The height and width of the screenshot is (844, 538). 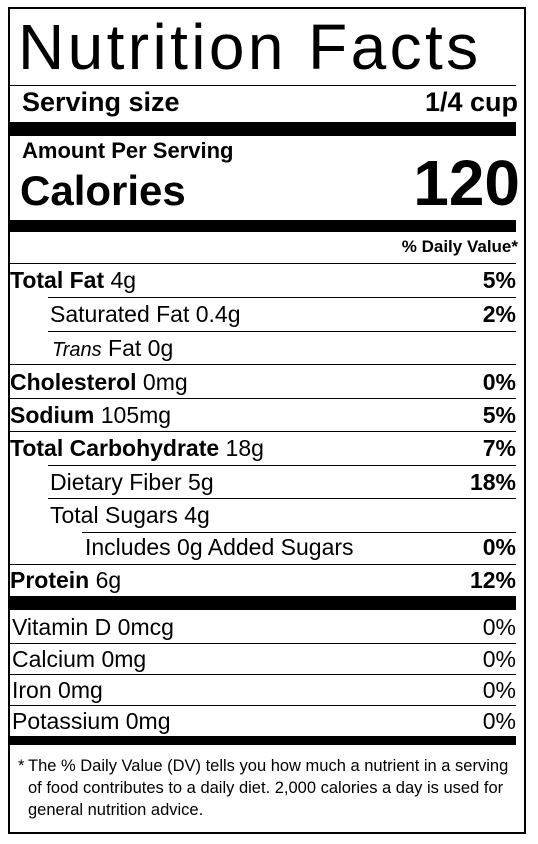 What do you see at coordinates (250, 47) in the screenshot?
I see `label-title: Nutrition Facts` at bounding box center [250, 47].